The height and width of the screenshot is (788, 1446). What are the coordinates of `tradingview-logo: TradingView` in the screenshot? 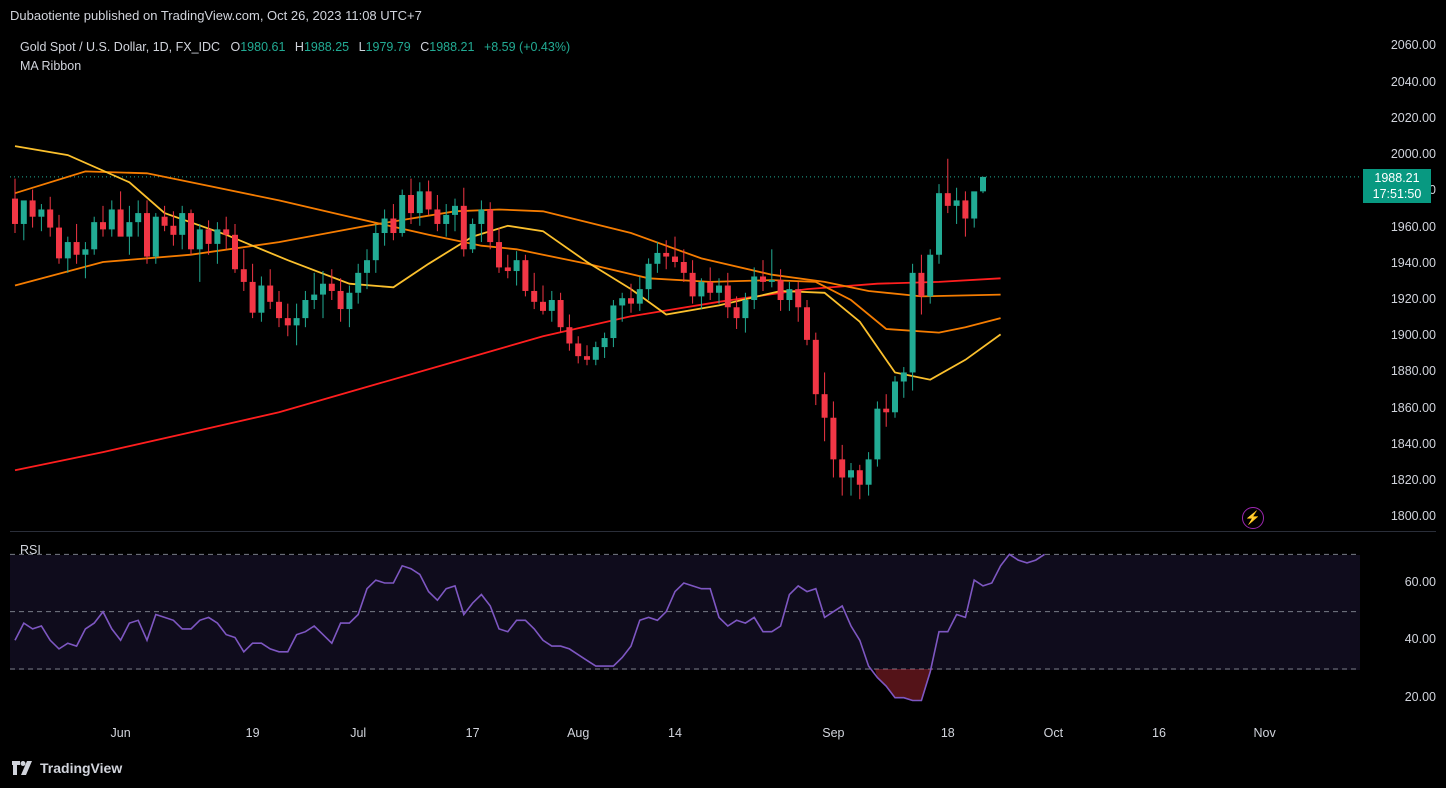 It's located at (67, 768).